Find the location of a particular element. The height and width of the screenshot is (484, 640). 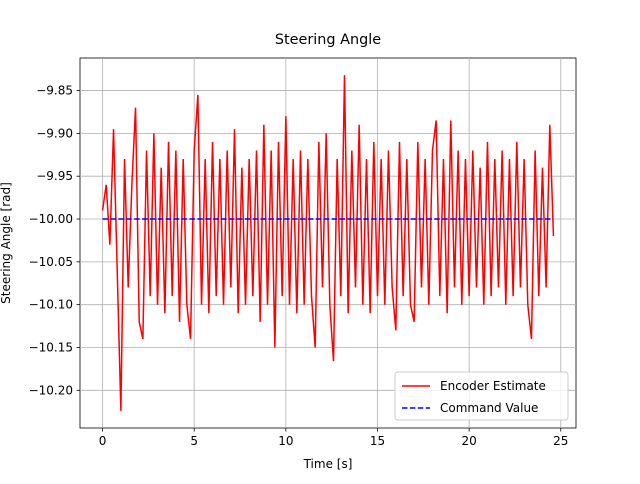

y-axis-label: Steering Angle [rad] is located at coordinates (6, 243).